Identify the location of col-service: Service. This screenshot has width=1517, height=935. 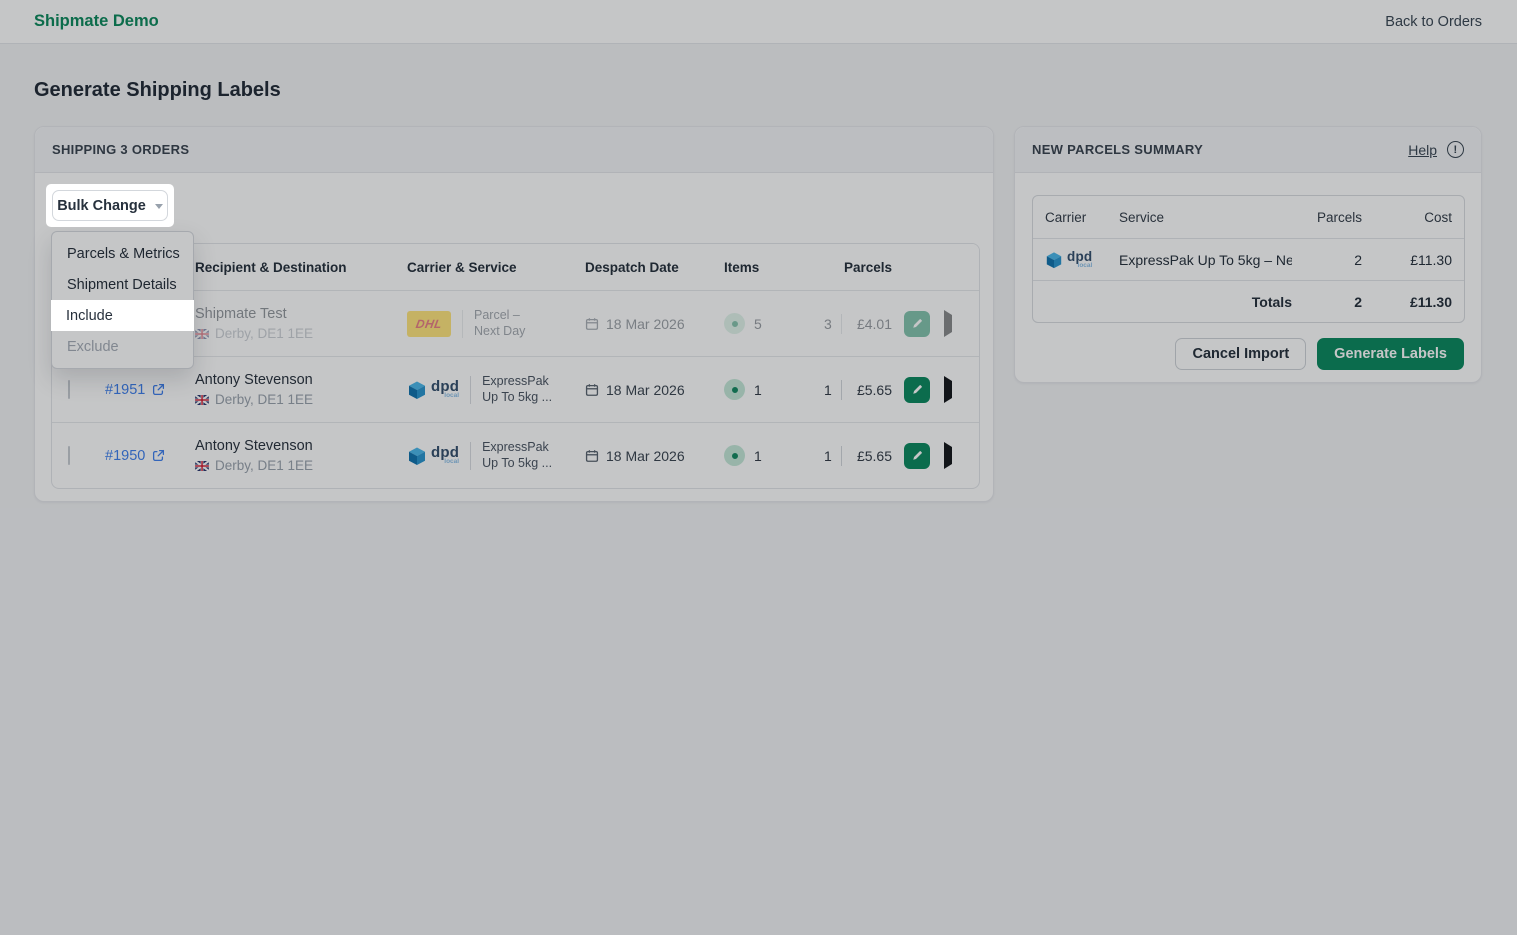
(1142, 217).